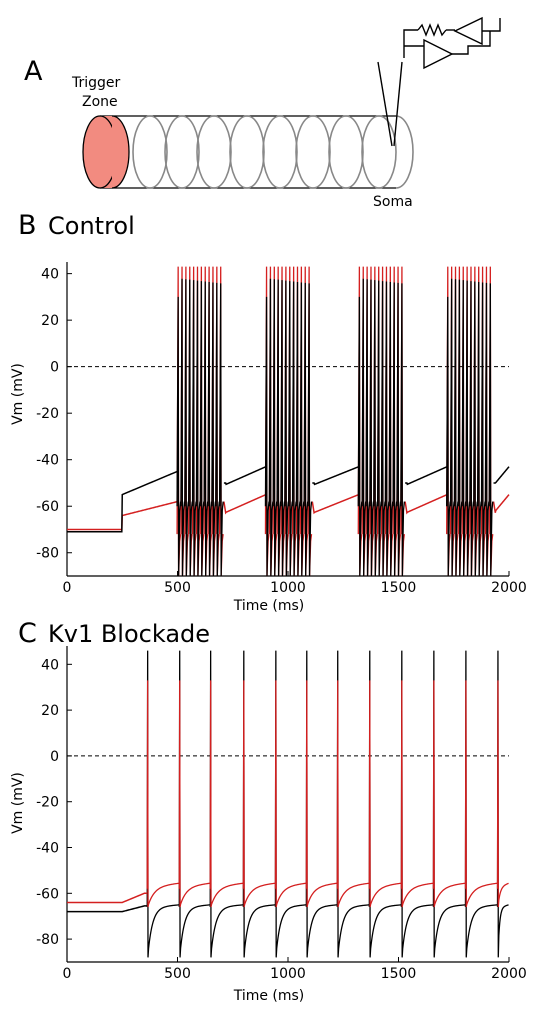 The width and height of the screenshot is (542, 1014). What do you see at coordinates (100, 102) in the screenshot?
I see `trigger-zone-label-2: Zone` at bounding box center [100, 102].